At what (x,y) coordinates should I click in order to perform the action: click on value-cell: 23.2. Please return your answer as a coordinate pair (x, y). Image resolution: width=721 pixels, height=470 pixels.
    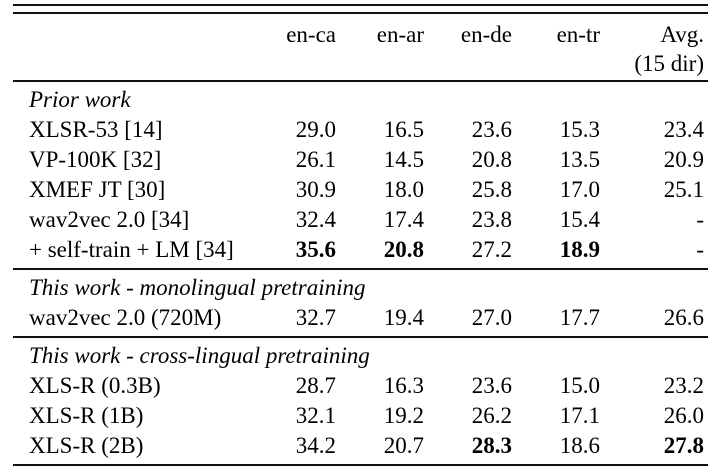
    Looking at the image, I should click on (683, 385).